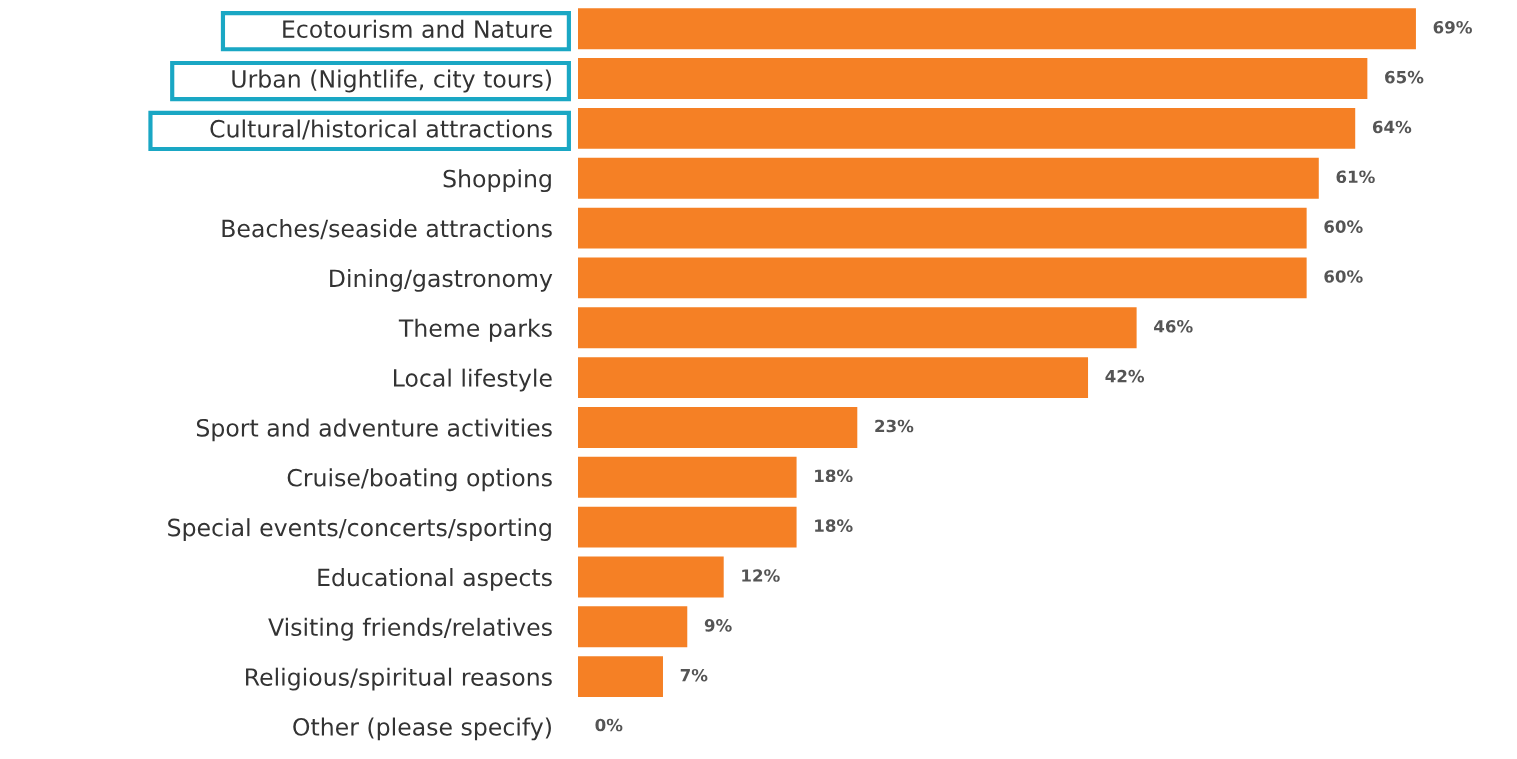 The height and width of the screenshot is (759, 1517). Describe the element at coordinates (1392, 127) in the screenshot. I see `data-label: 64%` at that location.